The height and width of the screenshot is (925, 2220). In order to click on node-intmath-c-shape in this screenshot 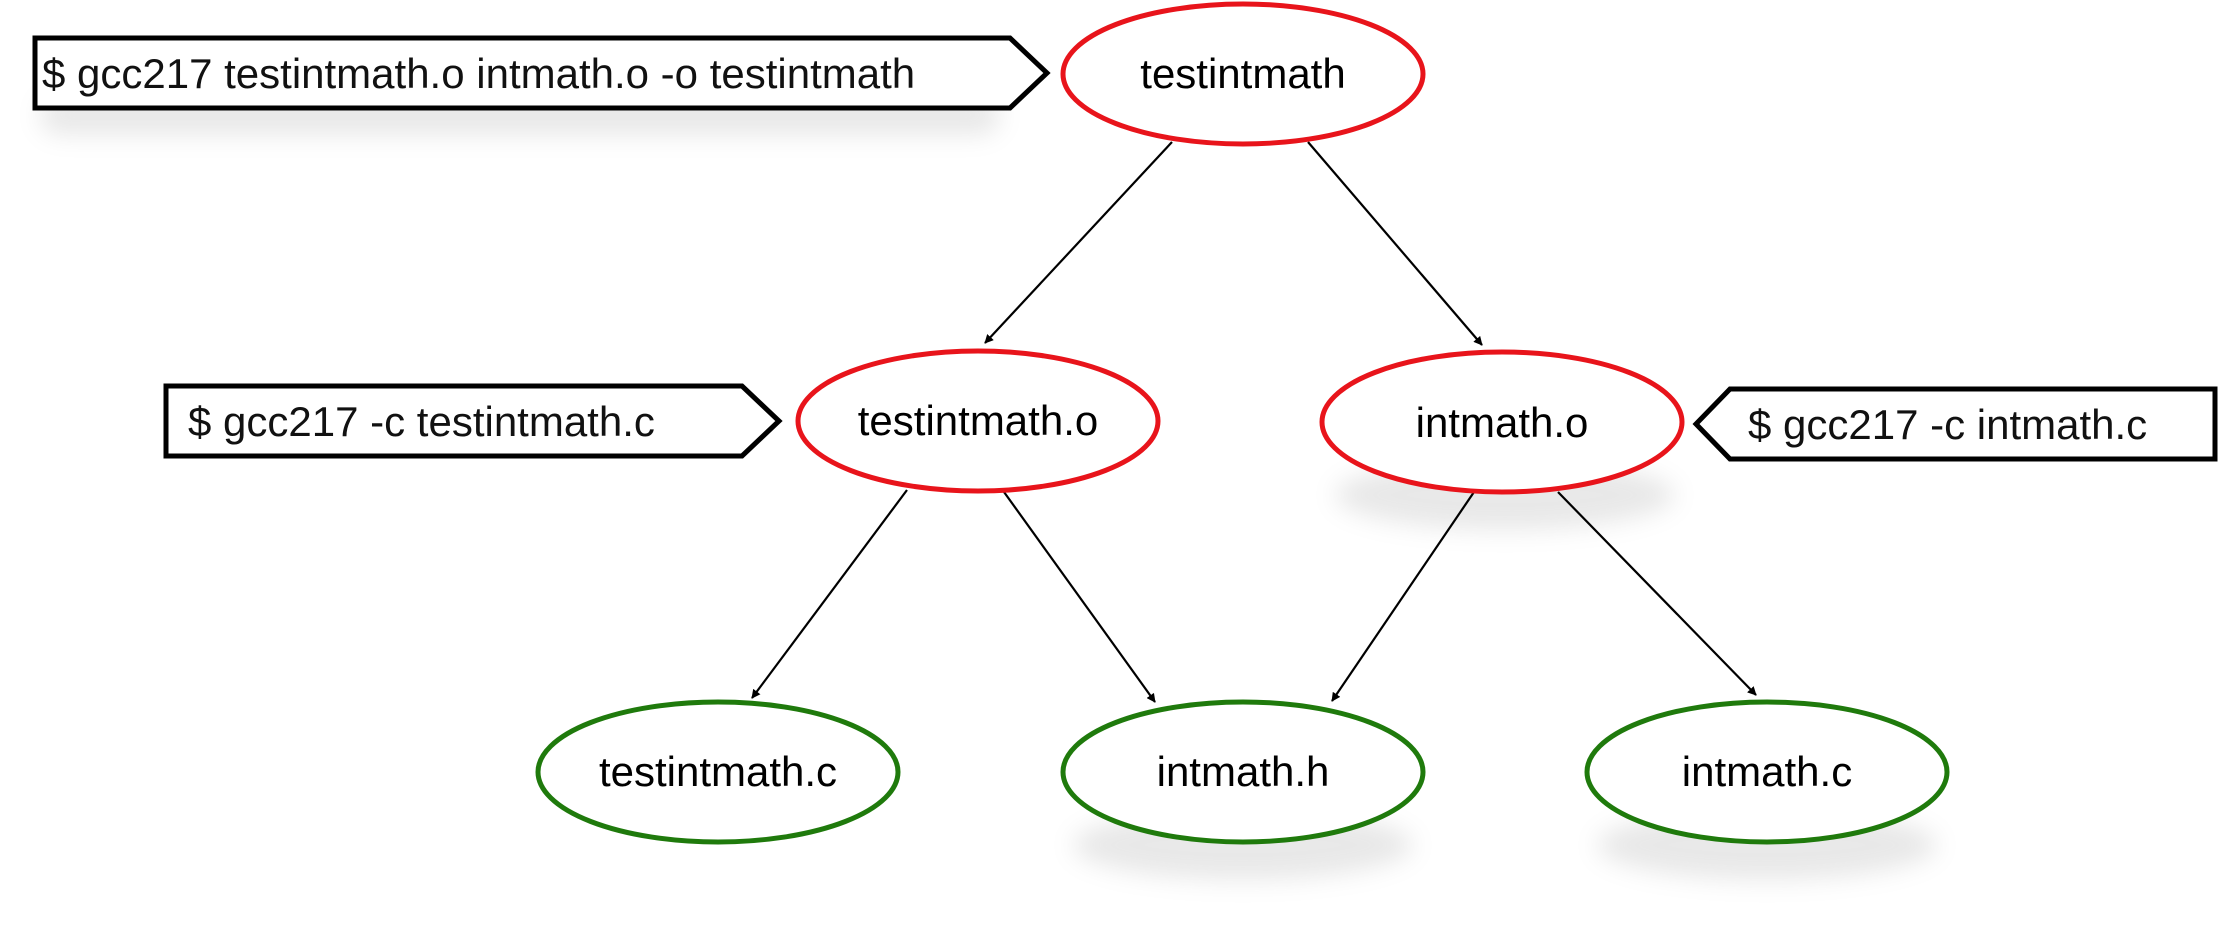, I will do `click(1767, 772)`.